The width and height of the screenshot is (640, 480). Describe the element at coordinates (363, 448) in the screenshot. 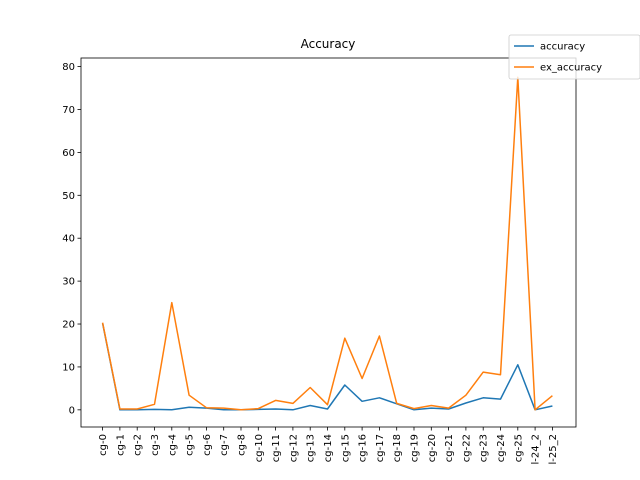

I see `x-tick-label: cg-16` at that location.